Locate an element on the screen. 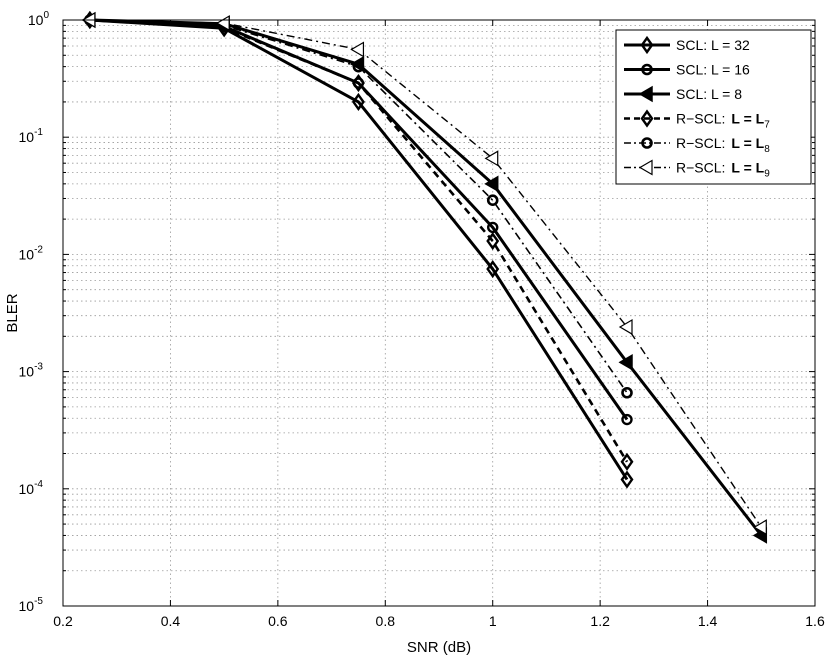 This screenshot has width=830, height=657. y-tick-label: 10⁻⁵ is located at coordinates (31, 605).